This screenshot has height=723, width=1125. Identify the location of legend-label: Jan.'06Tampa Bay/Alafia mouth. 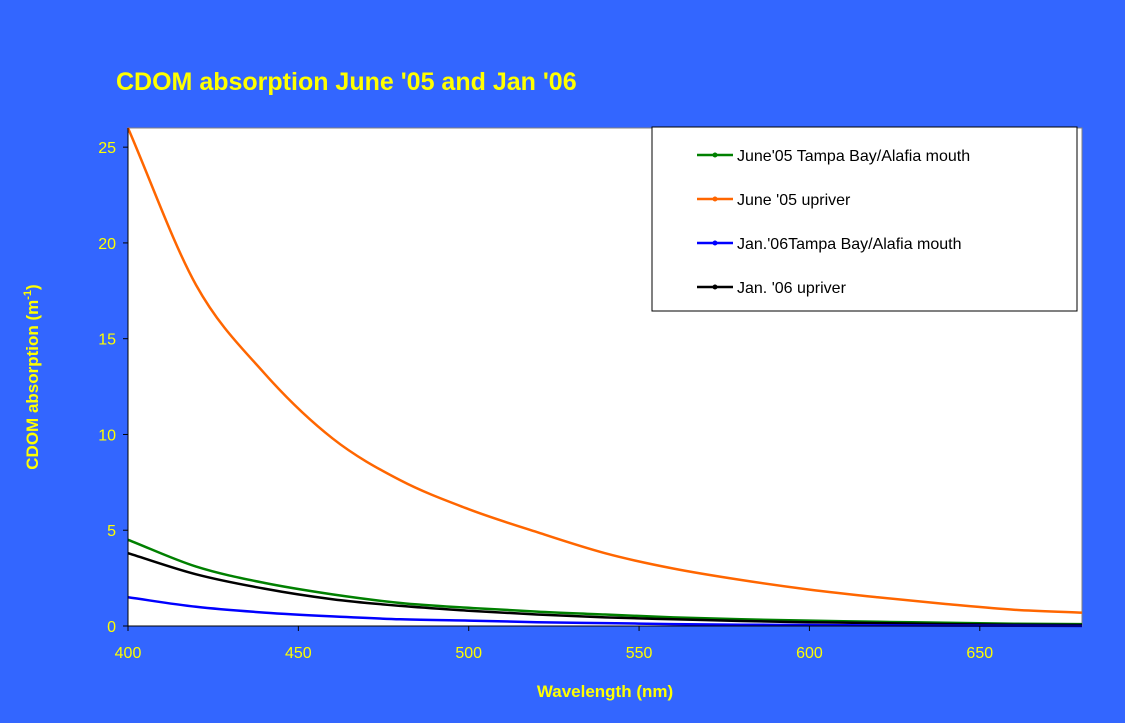
(849, 244).